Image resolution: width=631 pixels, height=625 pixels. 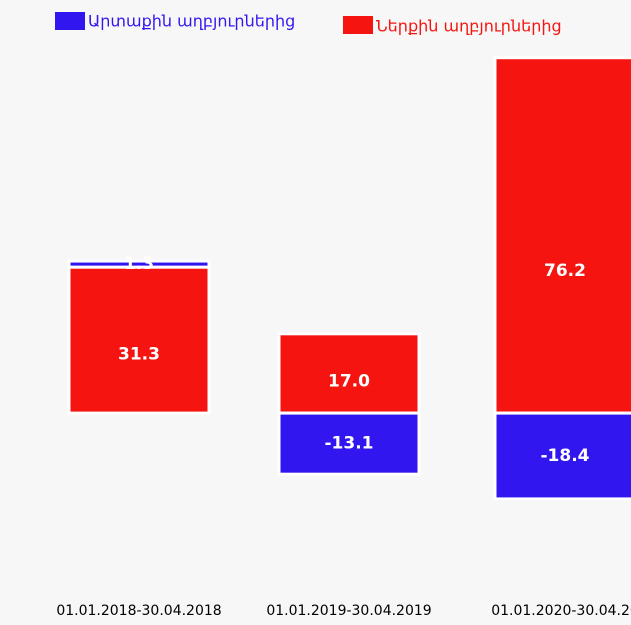 What do you see at coordinates (191, 21) in the screenshot?
I see `legend-label: Արտաքին աղբյուրներից` at bounding box center [191, 21].